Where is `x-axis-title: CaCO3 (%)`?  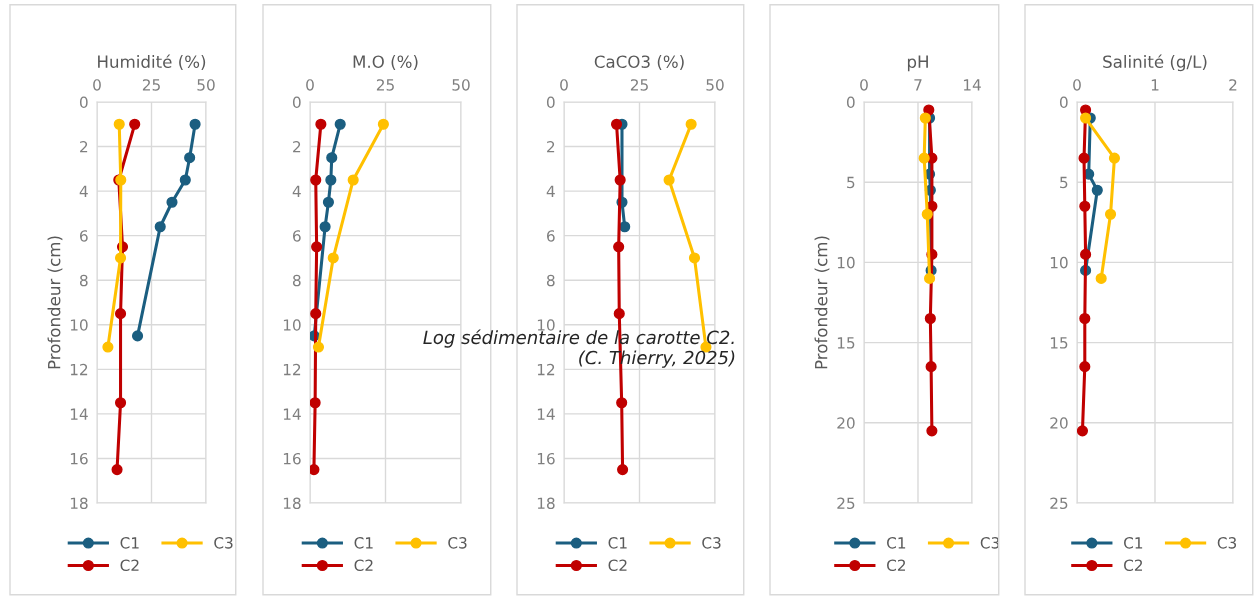
x-axis-title: CaCO3 (%) is located at coordinates (639, 62).